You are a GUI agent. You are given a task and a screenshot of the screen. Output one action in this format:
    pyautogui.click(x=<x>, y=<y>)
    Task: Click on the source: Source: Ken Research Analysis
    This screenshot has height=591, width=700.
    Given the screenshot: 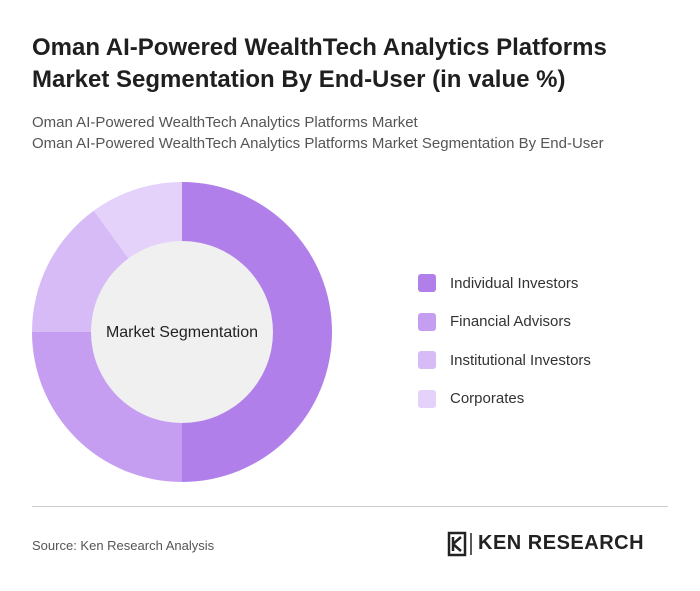 What is the action you would take?
    pyautogui.click(x=123, y=545)
    